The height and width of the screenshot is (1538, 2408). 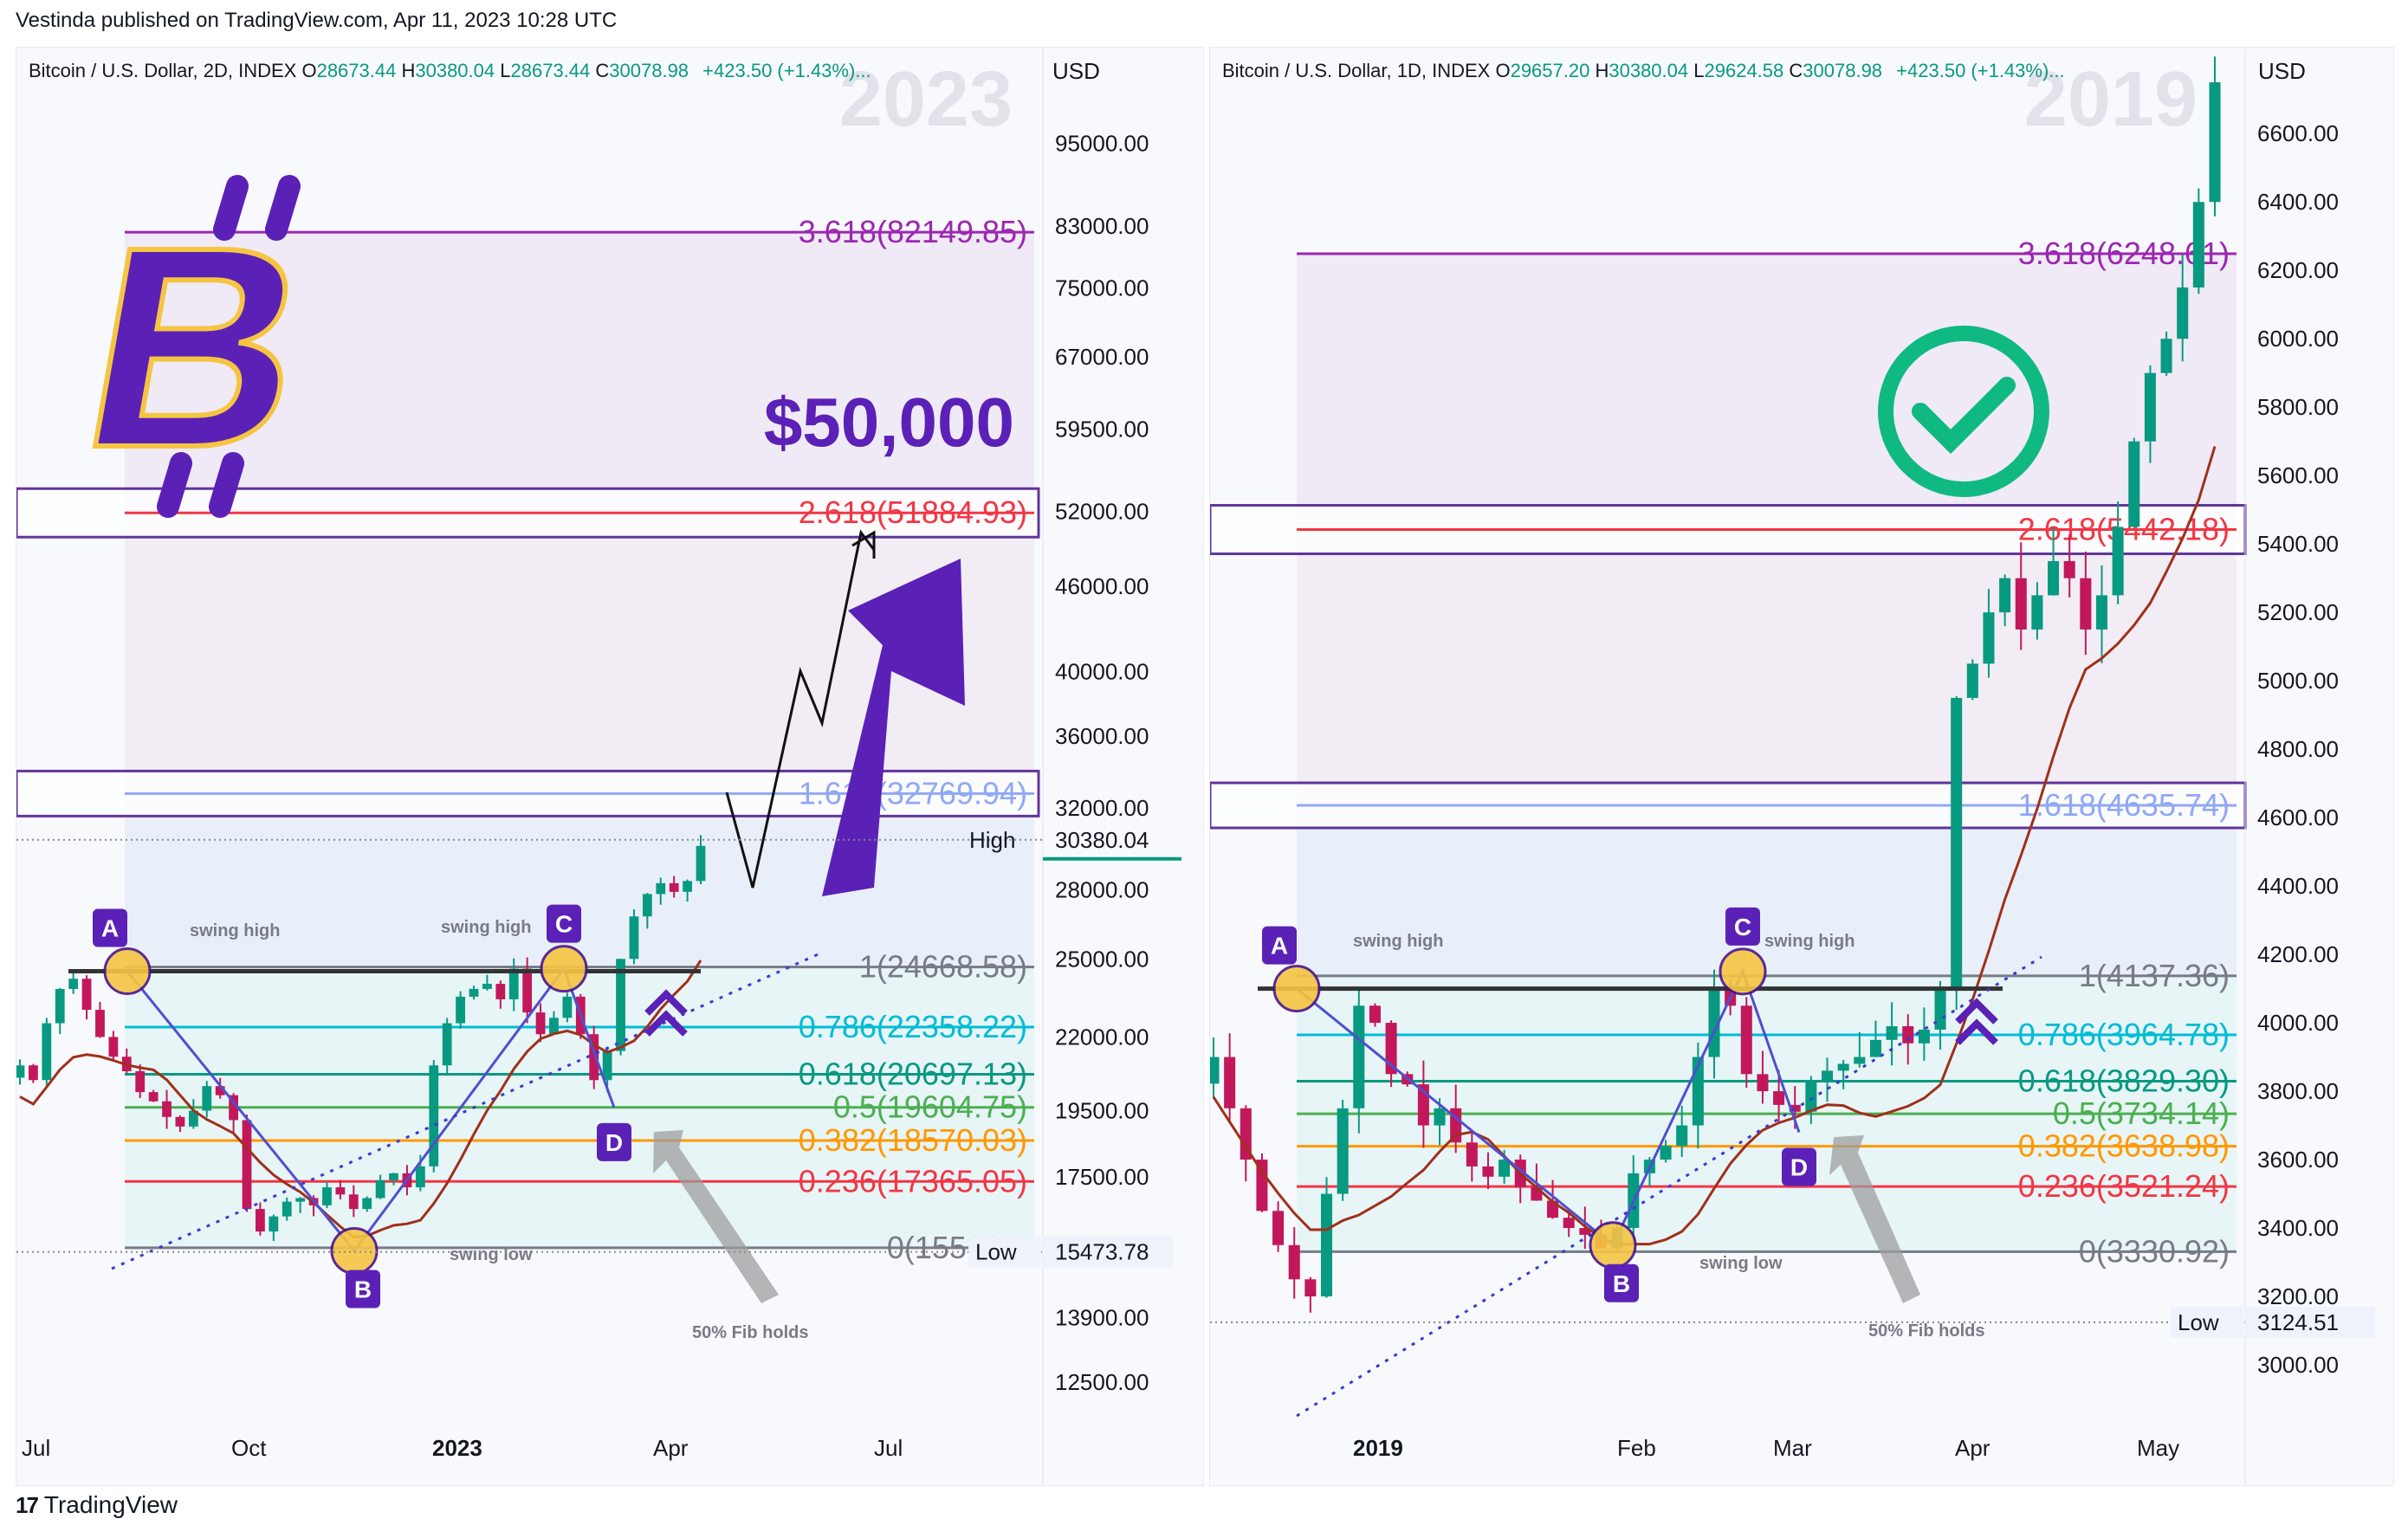 What do you see at coordinates (1636, 1448) in the screenshot?
I see `time-tick: Feb` at bounding box center [1636, 1448].